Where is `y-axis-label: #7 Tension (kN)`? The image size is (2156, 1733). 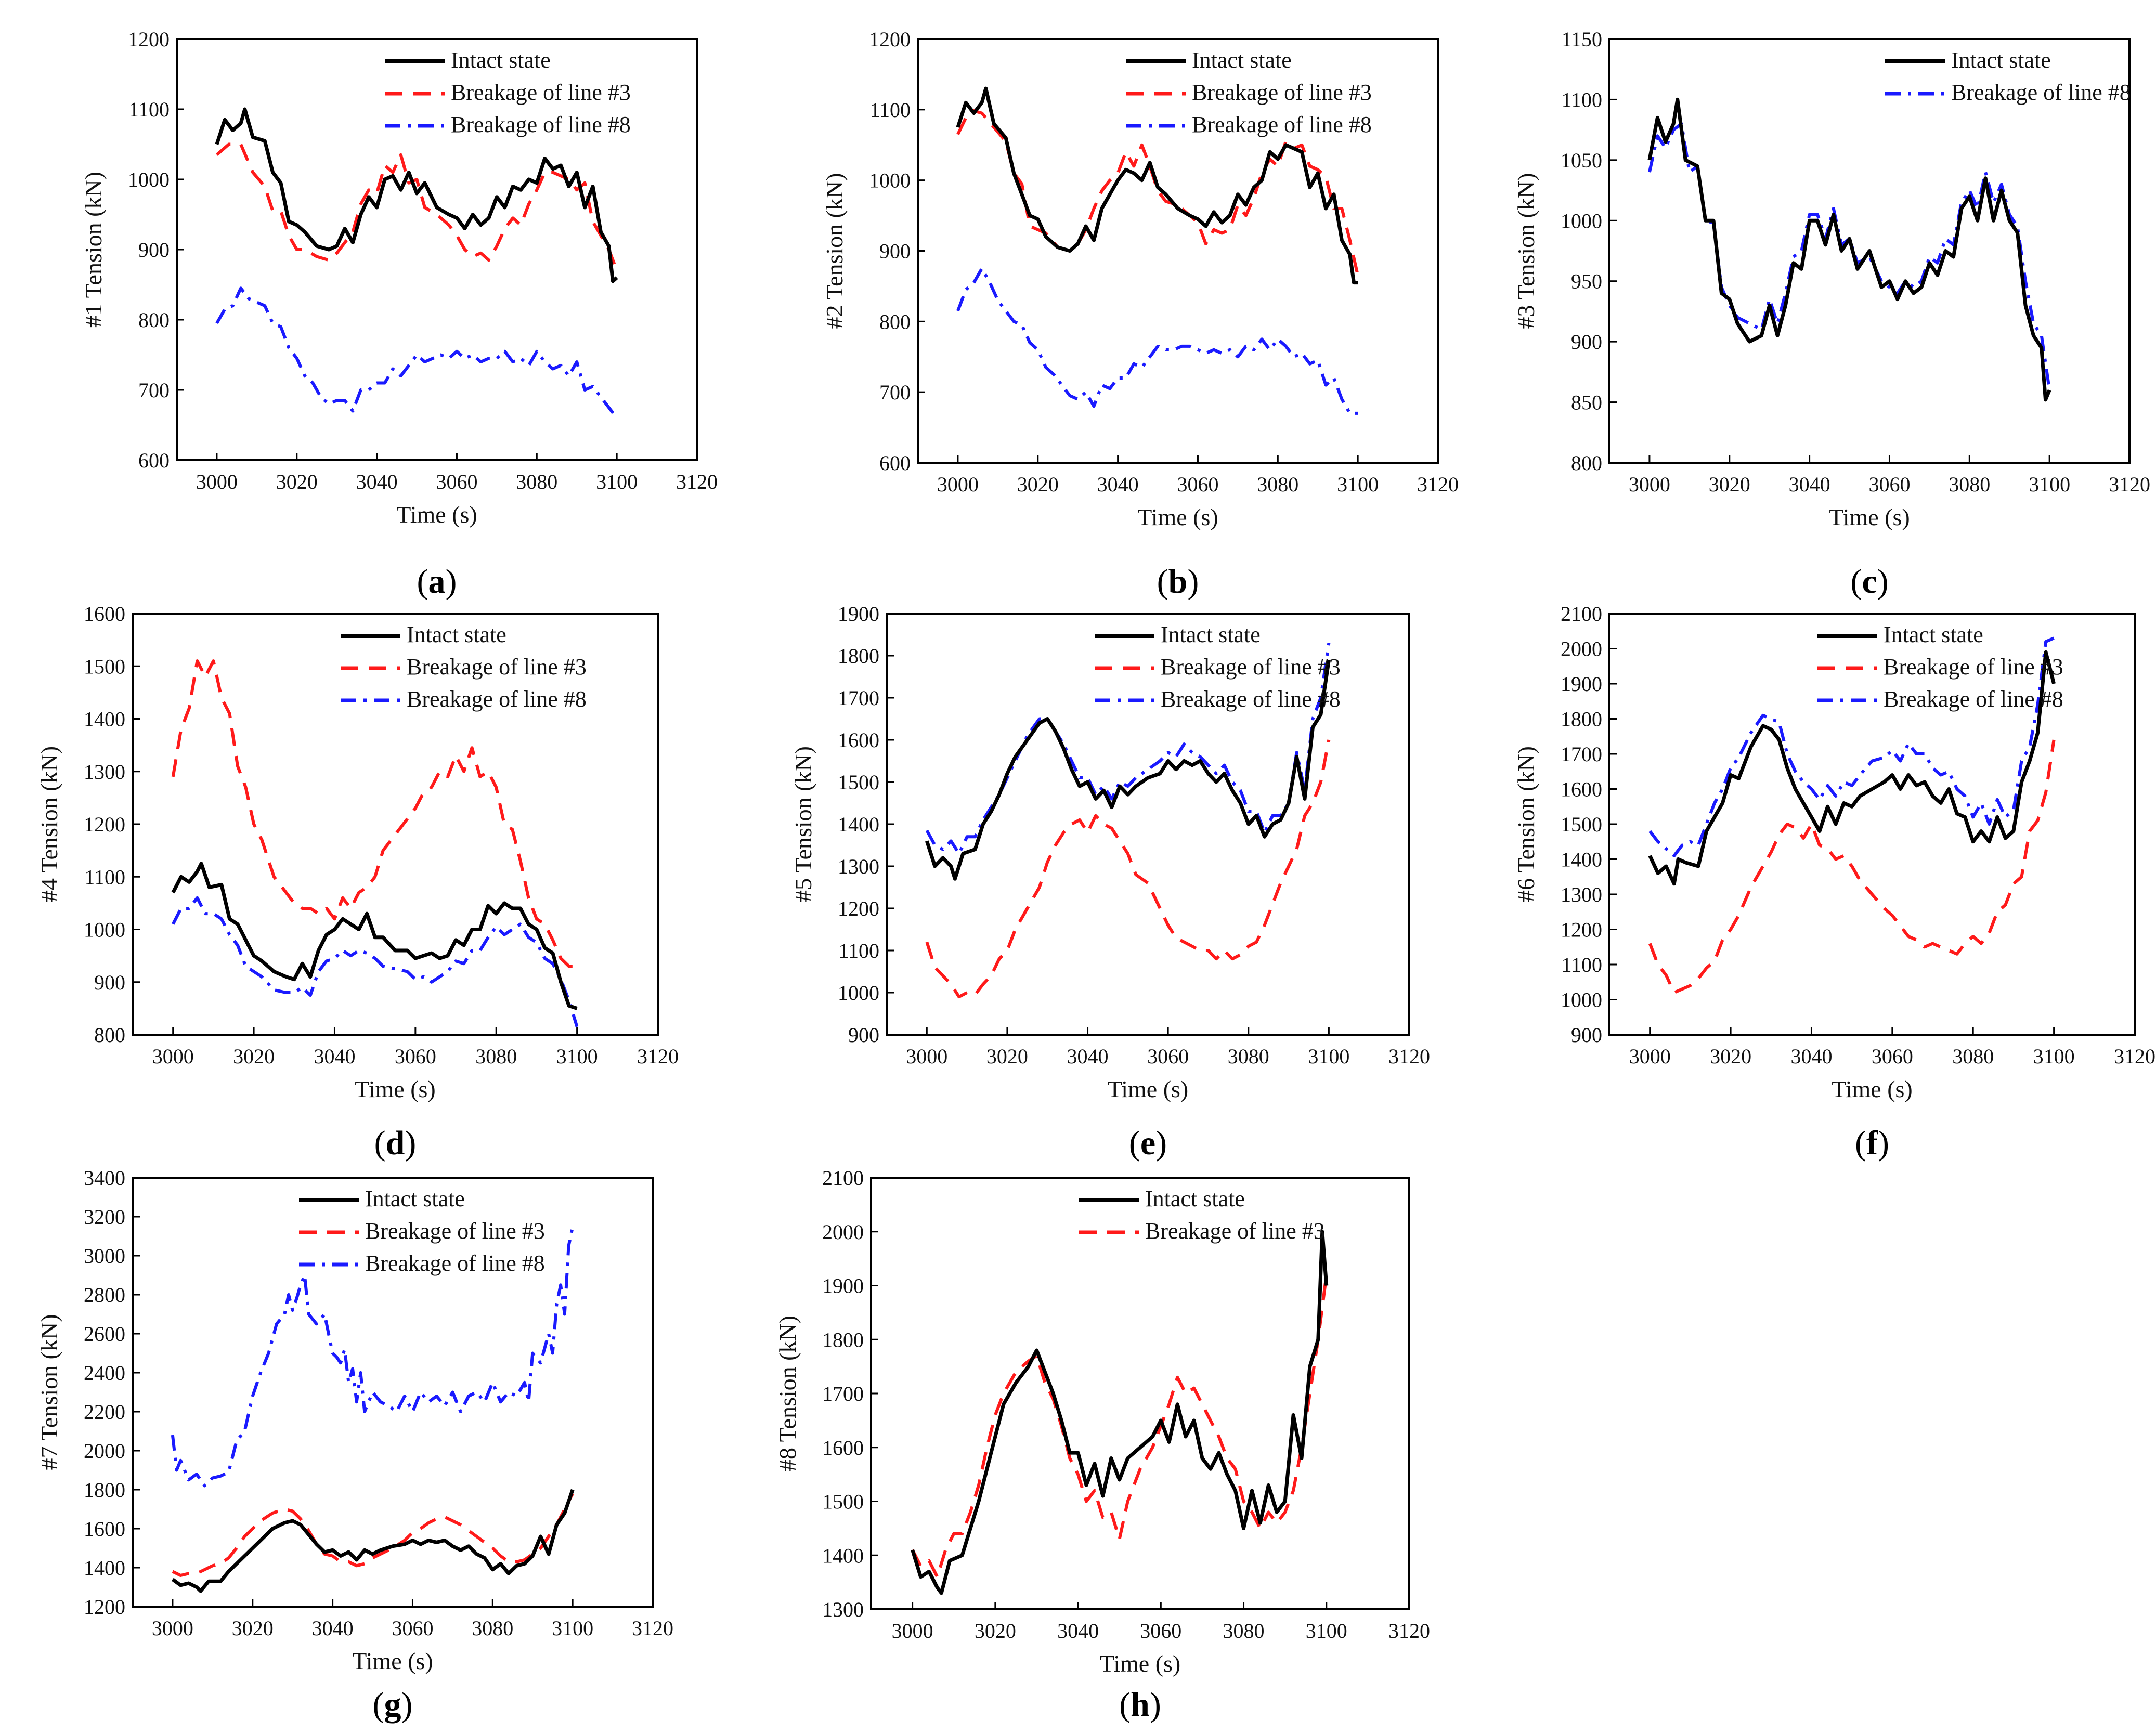 y-axis-label: #7 Tension (kN) is located at coordinates (49, 1392).